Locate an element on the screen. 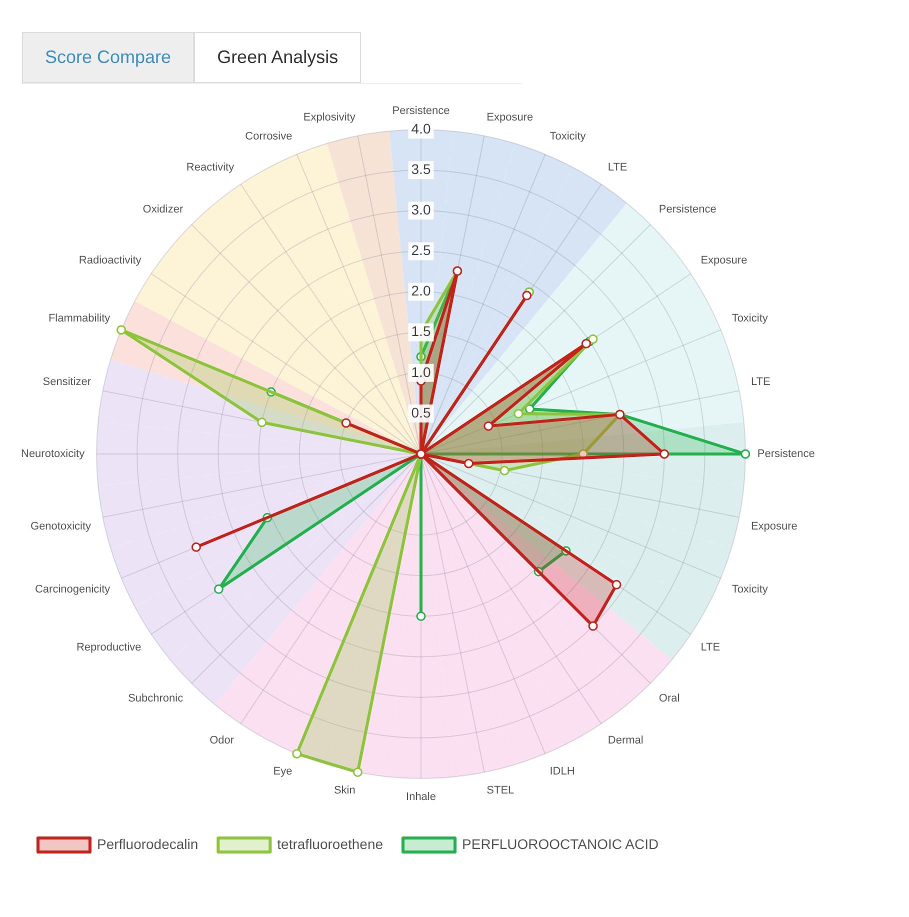  spoke-label: Inhale is located at coordinates (421, 797).